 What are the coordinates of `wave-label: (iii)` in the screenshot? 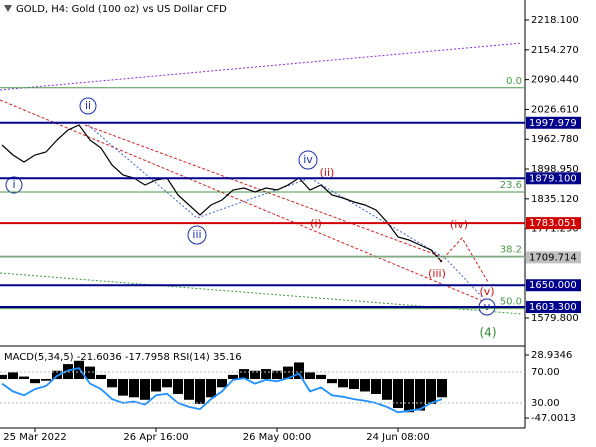 It's located at (437, 273).